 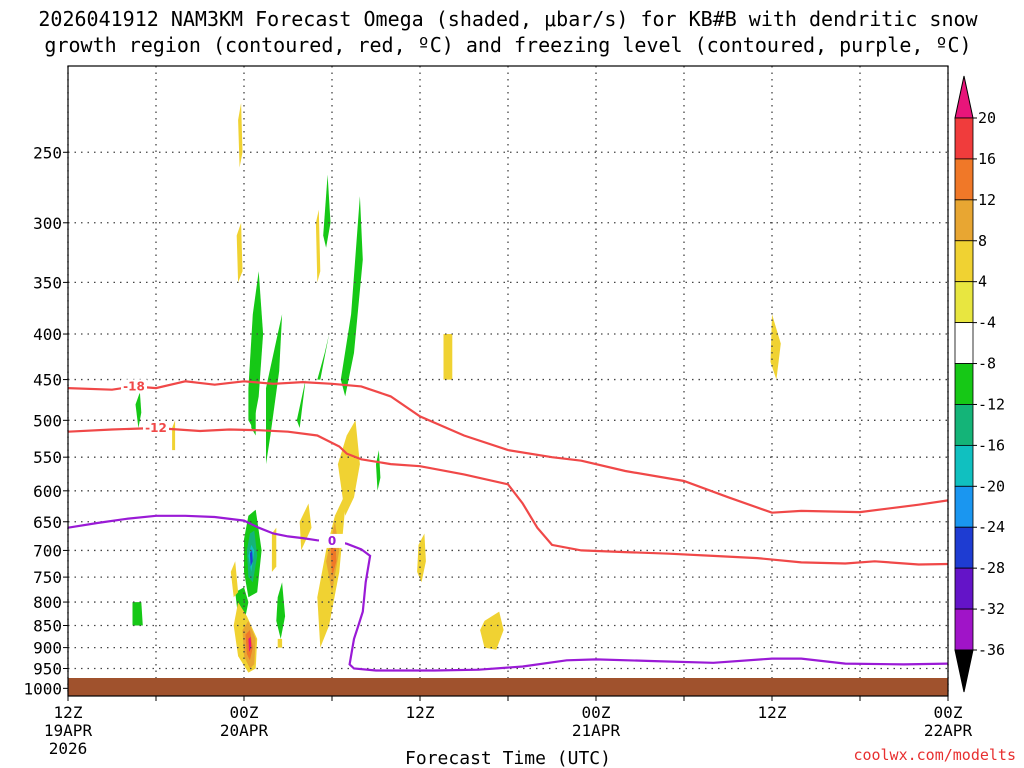 What do you see at coordinates (47, 669) in the screenshot?
I see `ytick-label-950: 950` at bounding box center [47, 669].